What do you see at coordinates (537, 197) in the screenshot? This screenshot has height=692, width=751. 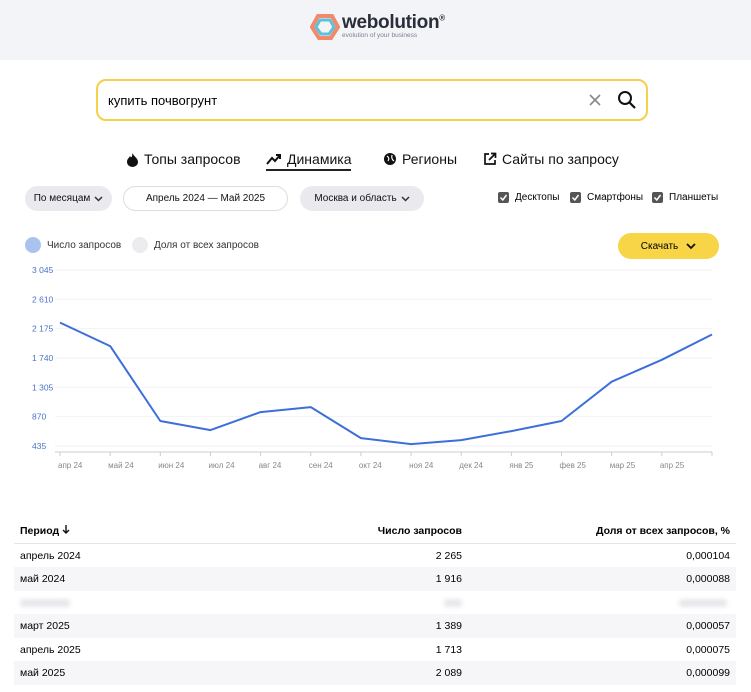 I see `checkbox-label: Десктопы` at bounding box center [537, 197].